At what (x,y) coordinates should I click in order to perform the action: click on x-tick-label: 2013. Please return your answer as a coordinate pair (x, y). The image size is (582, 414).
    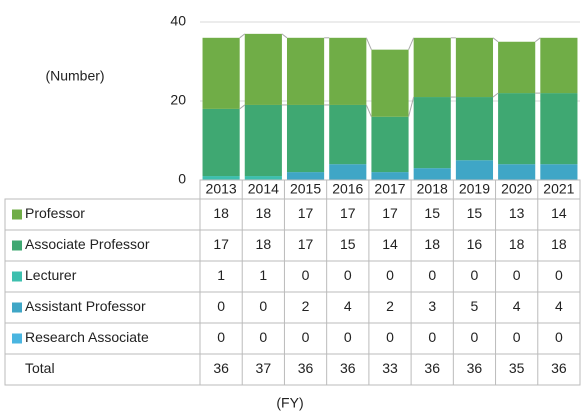
    Looking at the image, I should click on (221, 189).